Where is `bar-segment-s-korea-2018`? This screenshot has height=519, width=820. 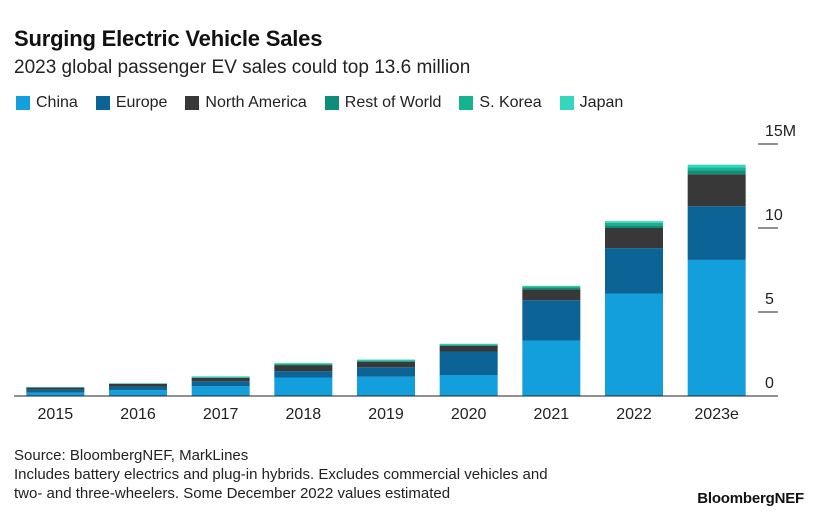
bar-segment-s-korea-2018 is located at coordinates (303, 364).